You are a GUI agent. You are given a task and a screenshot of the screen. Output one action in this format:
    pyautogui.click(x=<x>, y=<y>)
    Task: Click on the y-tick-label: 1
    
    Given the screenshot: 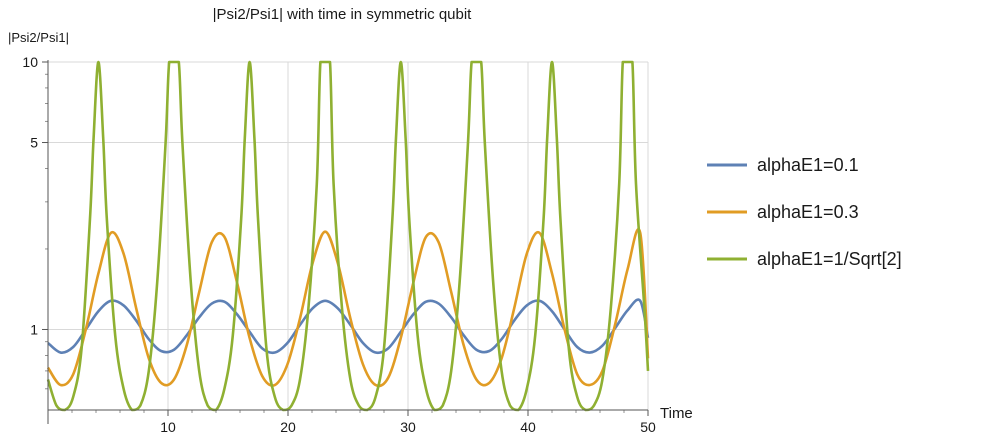 What is the action you would take?
    pyautogui.click(x=34, y=329)
    